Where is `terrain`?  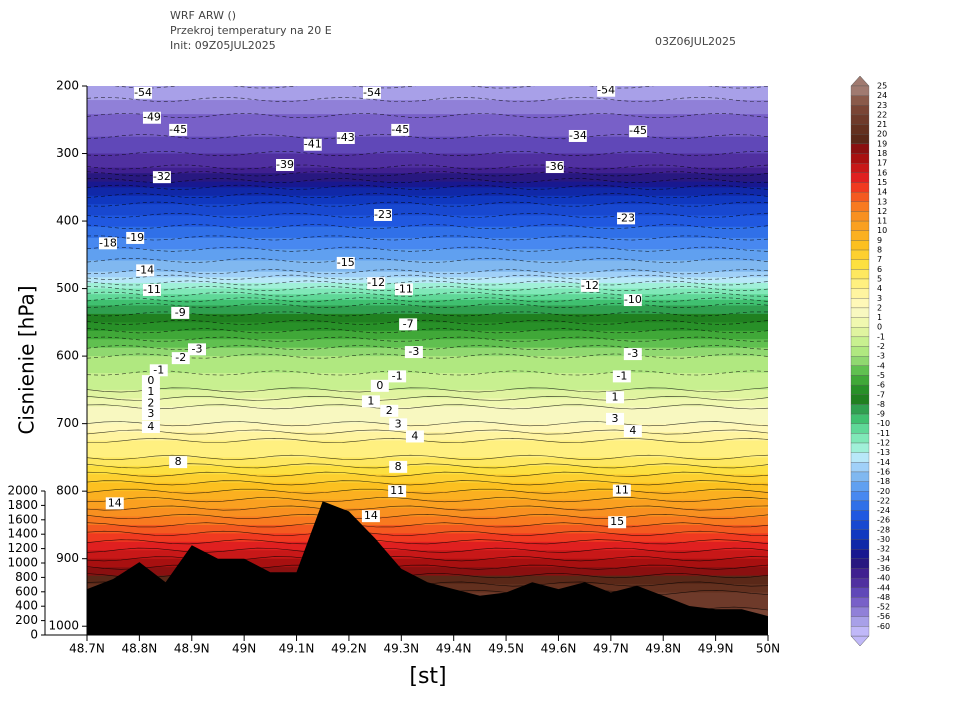 terrain is located at coordinates (427, 568).